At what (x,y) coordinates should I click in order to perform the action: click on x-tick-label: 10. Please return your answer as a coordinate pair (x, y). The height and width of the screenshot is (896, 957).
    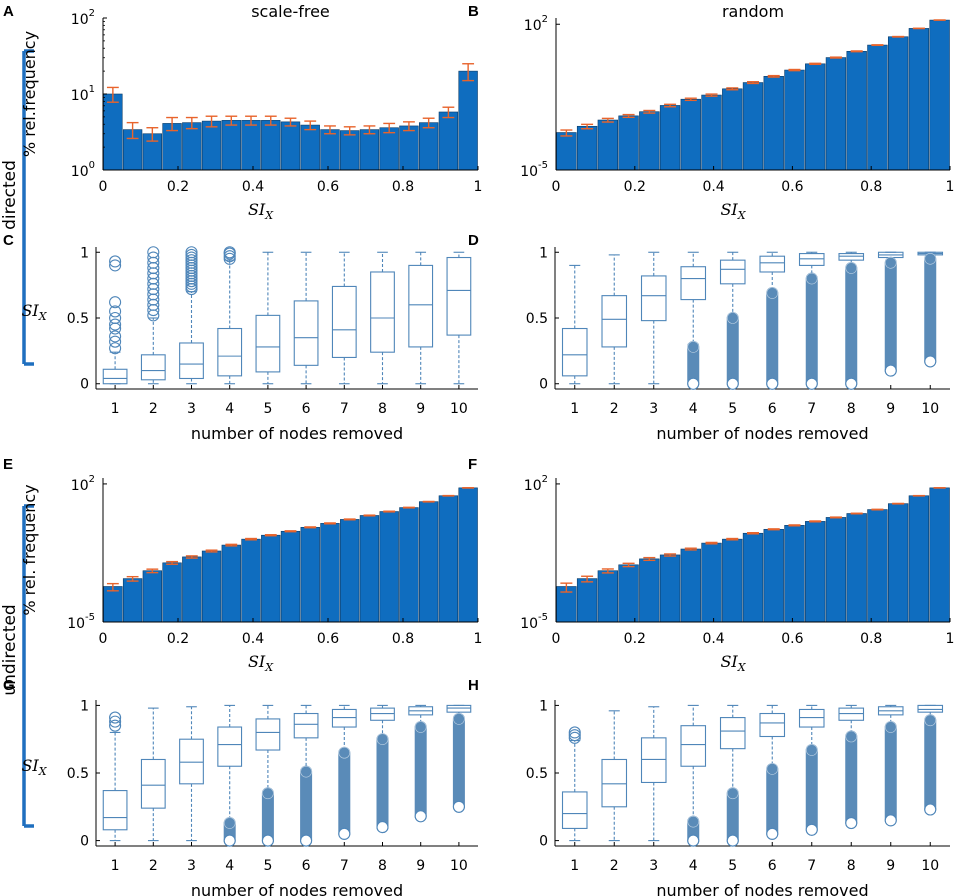
    Looking at the image, I should click on (930, 409).